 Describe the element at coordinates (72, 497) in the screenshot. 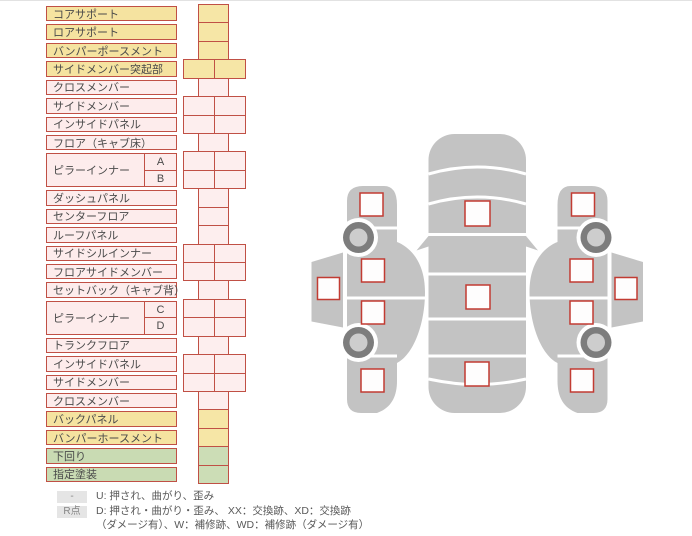

I see `legend-badge: -` at that location.